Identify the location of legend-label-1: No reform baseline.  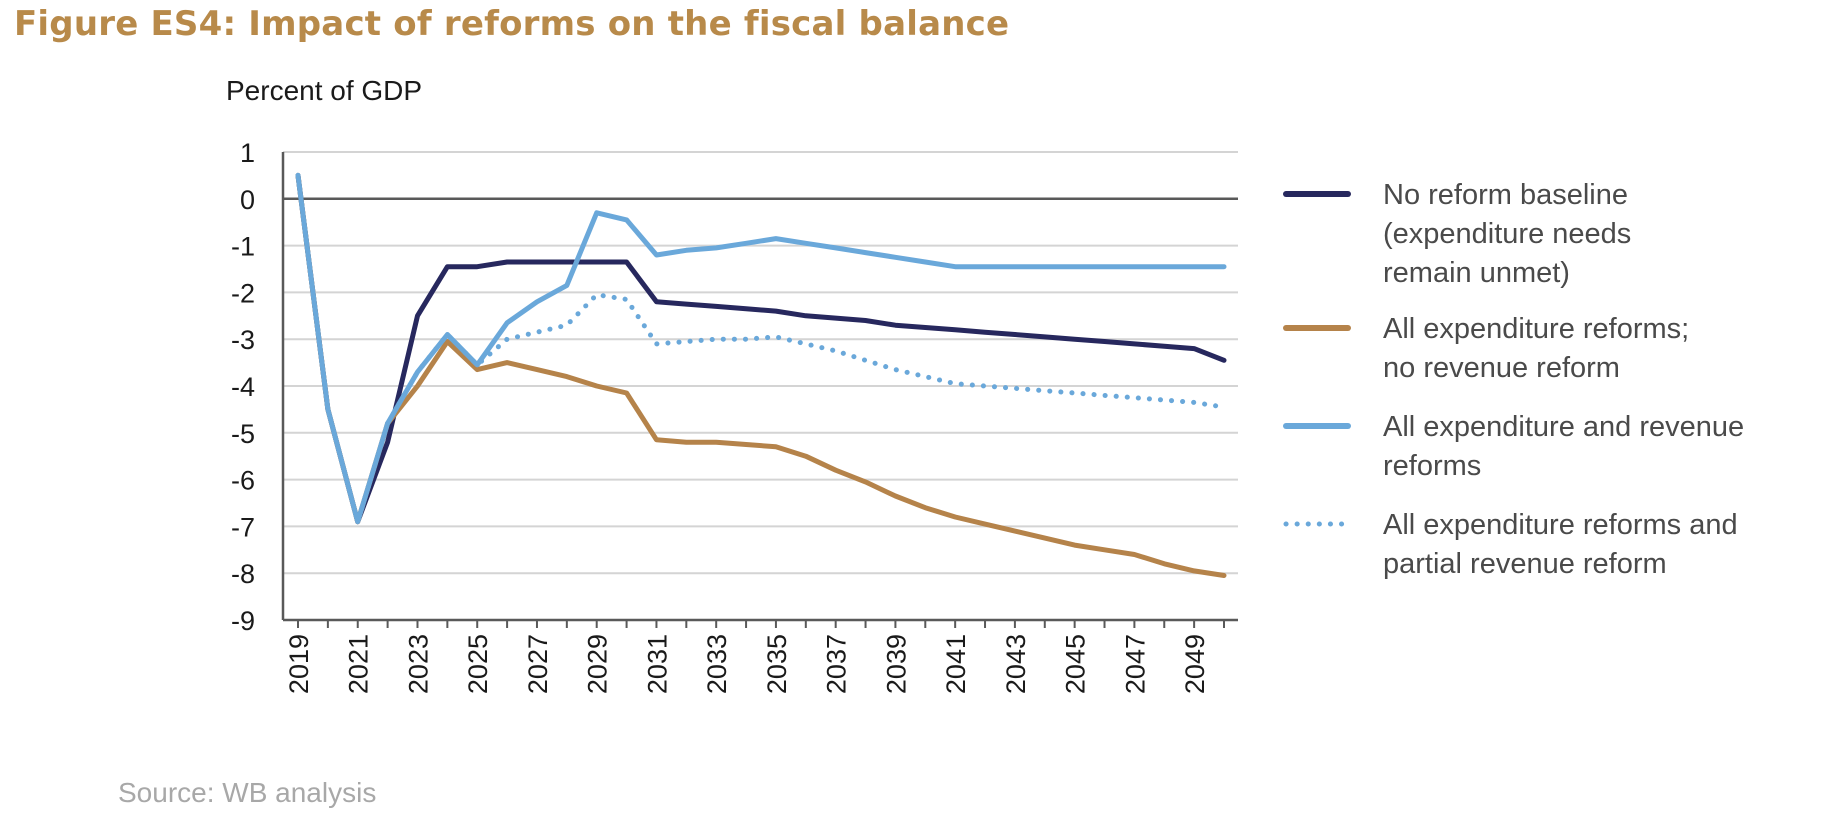
(1505, 195).